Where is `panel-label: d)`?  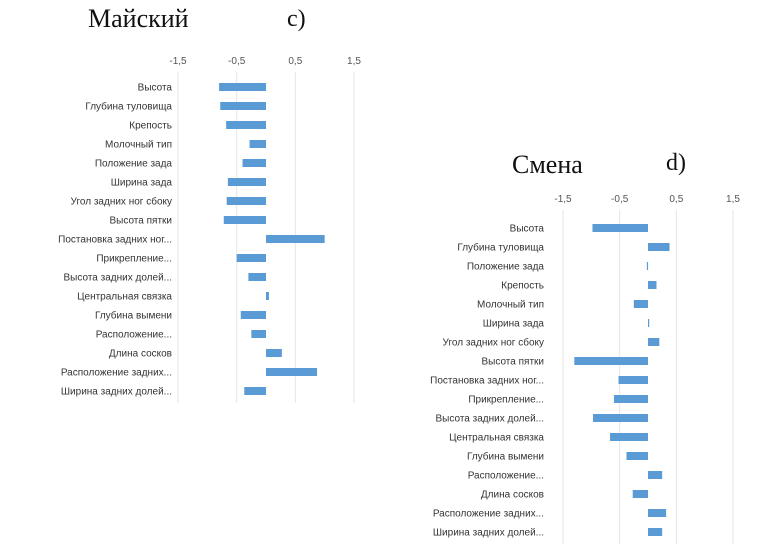
panel-label: d) is located at coordinates (676, 163).